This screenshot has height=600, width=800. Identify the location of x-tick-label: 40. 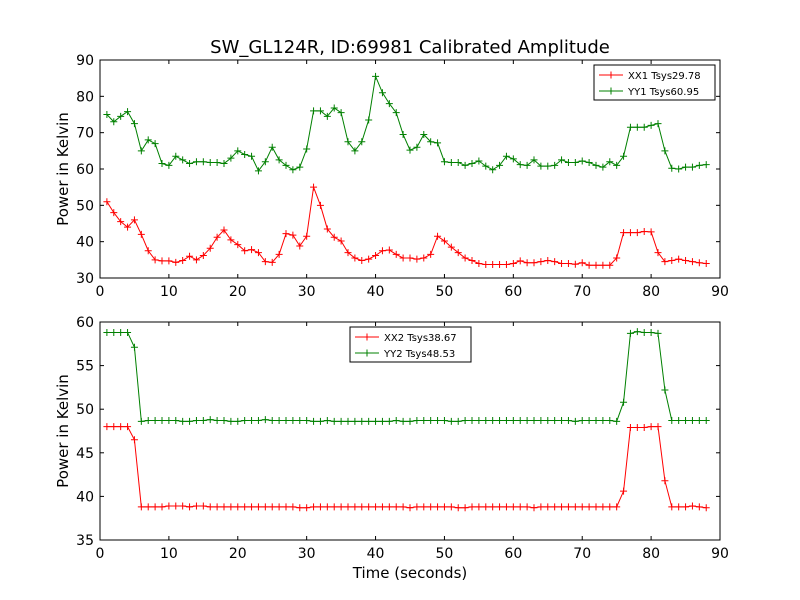
(376, 292).